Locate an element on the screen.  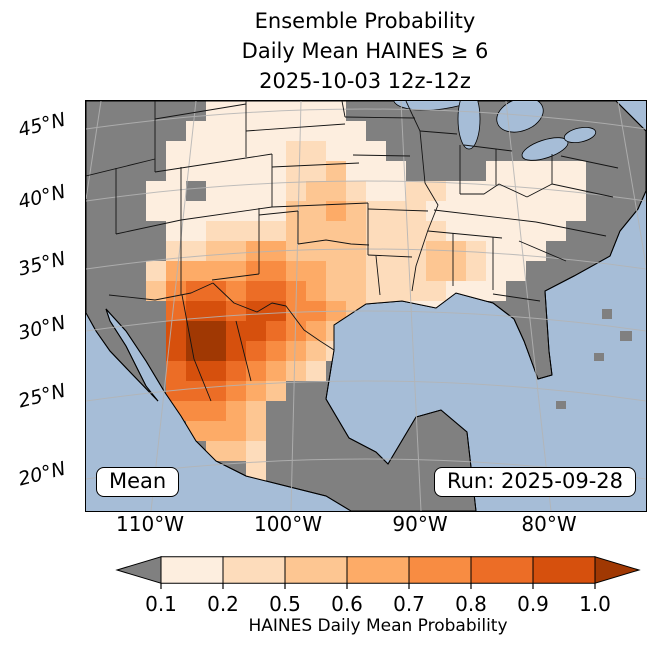
lat-label-35n: 35°N is located at coordinates (42, 264).